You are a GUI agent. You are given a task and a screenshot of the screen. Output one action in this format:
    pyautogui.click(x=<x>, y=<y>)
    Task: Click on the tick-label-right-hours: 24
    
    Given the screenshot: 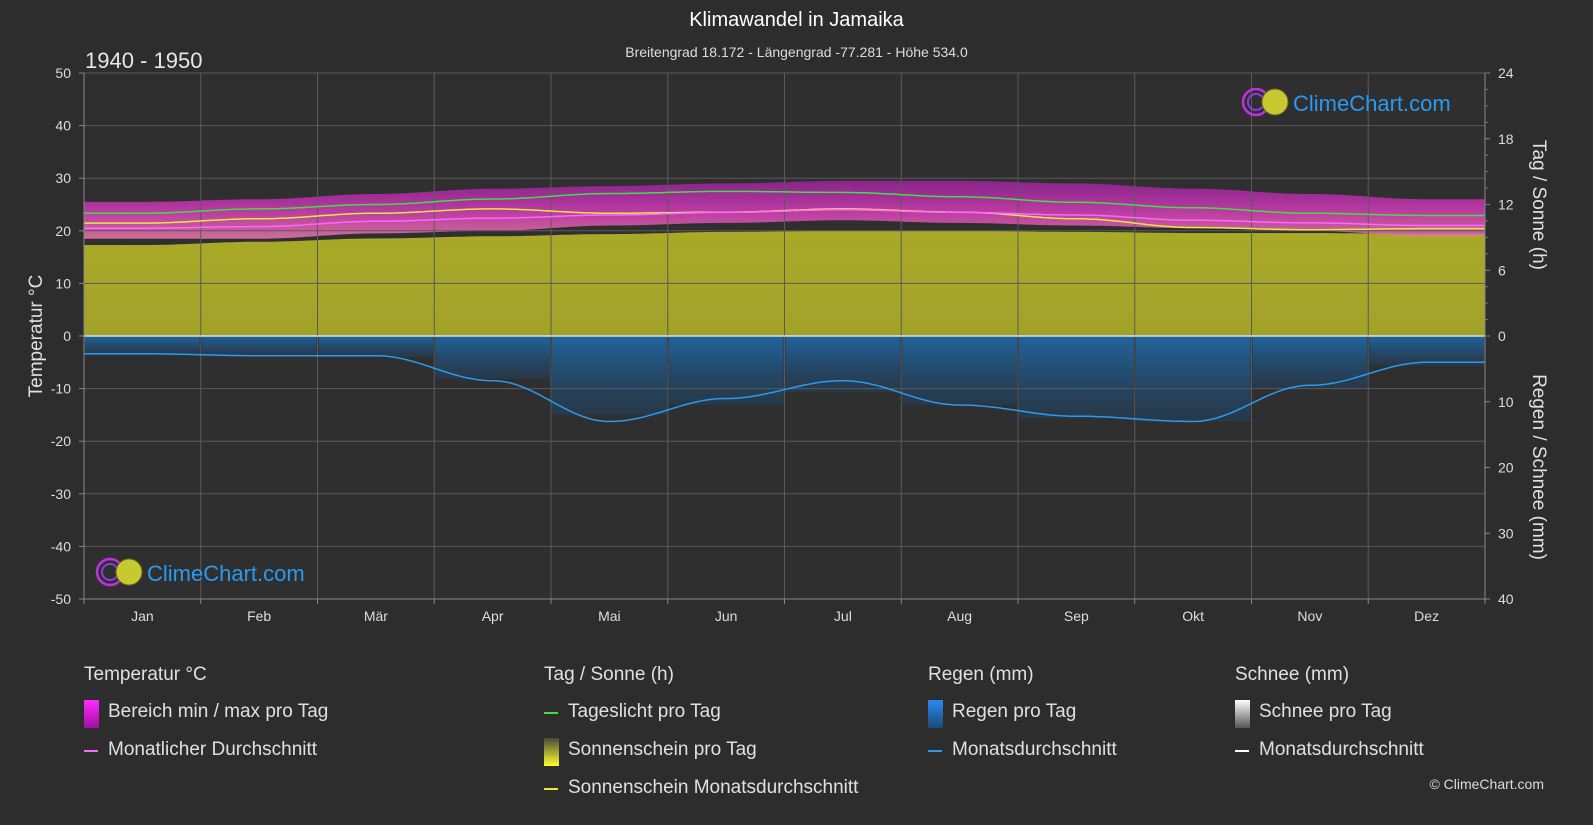 What is the action you would take?
    pyautogui.click(x=1506, y=73)
    